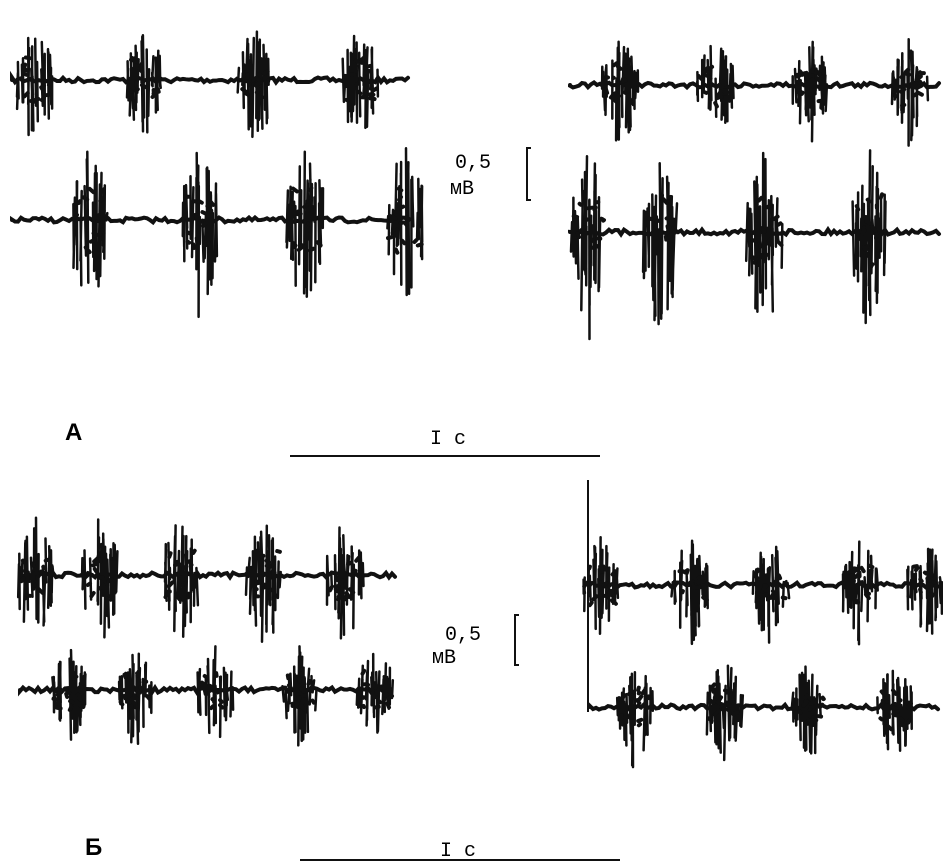 The image size is (943, 864). What do you see at coordinates (93, 847) in the screenshot?
I see `panel-label: Б` at bounding box center [93, 847].